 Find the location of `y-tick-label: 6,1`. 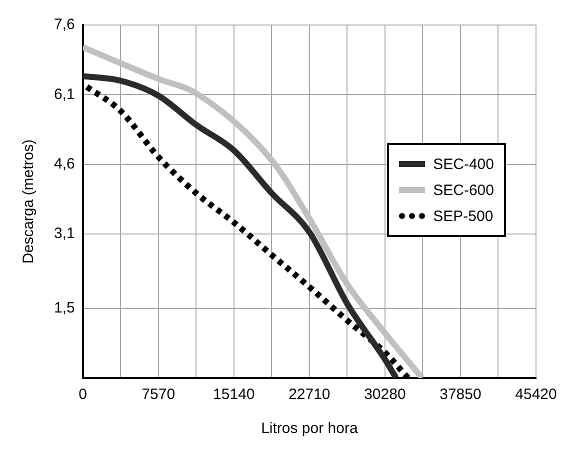

y-tick-label: 6,1 is located at coordinates (64, 94).